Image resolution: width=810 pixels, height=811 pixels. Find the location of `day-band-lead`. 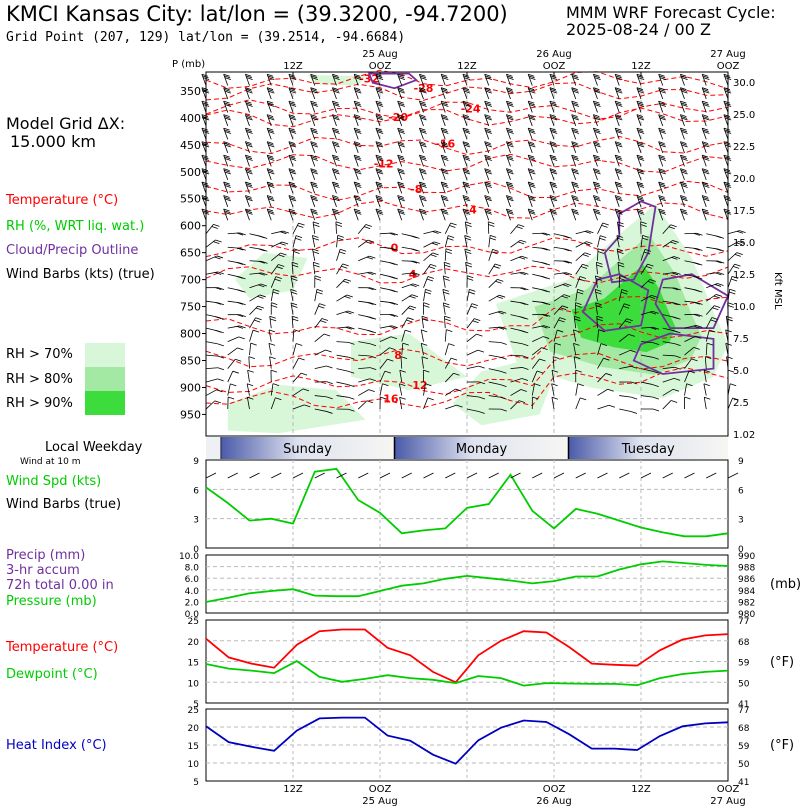

day-band-lead is located at coordinates (213, 448).